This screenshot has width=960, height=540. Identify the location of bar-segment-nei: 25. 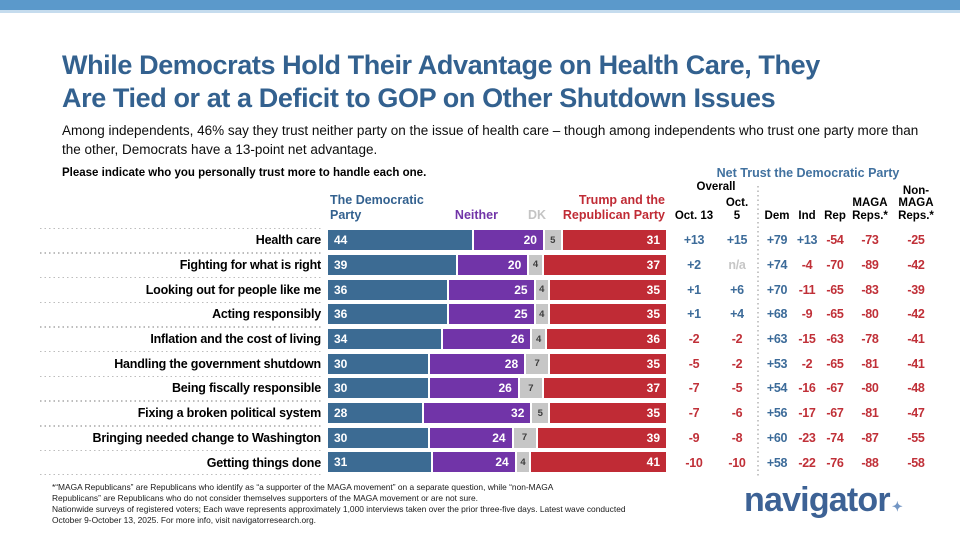
(491, 314).